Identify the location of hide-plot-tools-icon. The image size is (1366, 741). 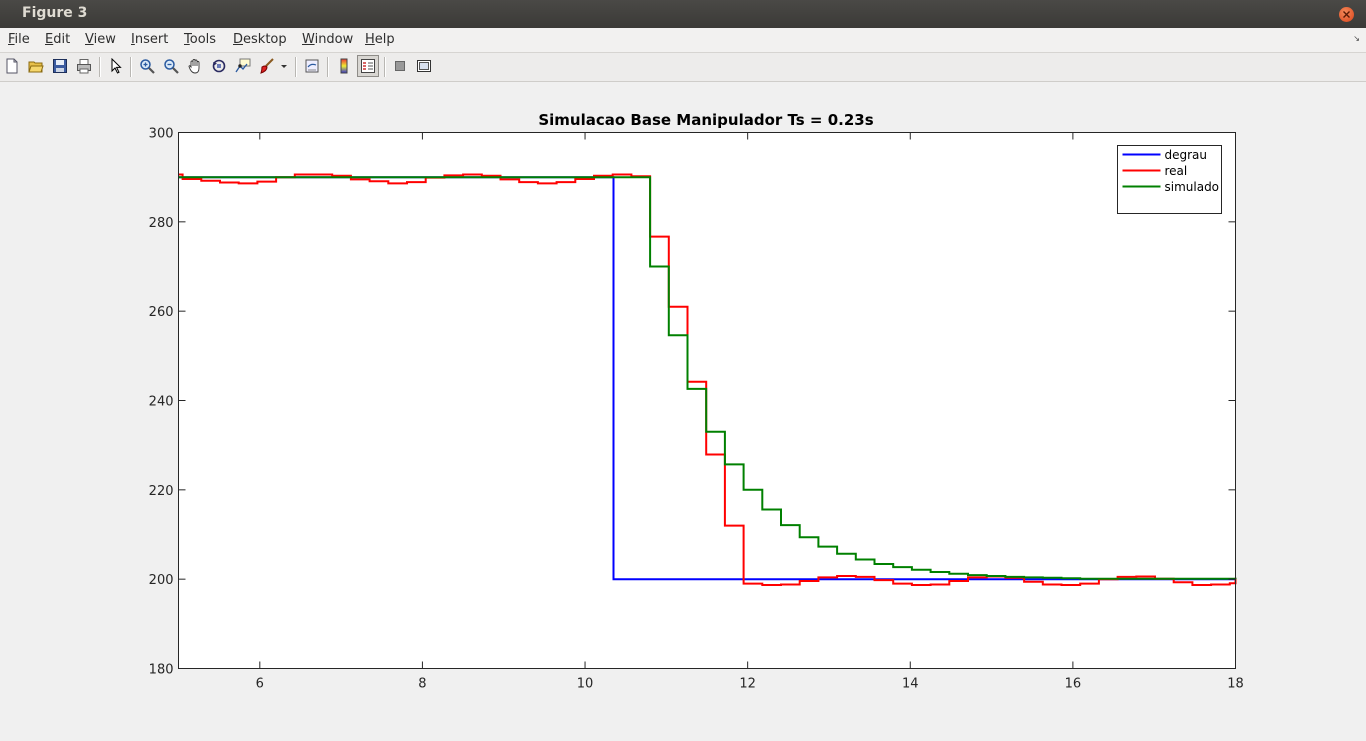
(400, 66).